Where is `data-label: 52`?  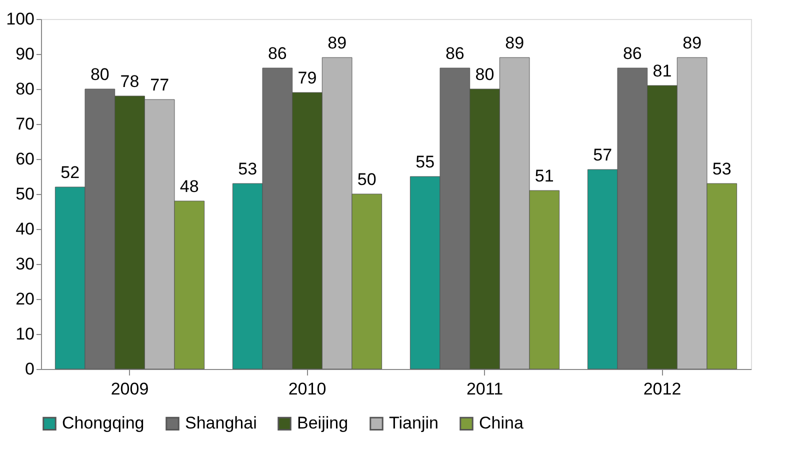 data-label: 52 is located at coordinates (70, 172).